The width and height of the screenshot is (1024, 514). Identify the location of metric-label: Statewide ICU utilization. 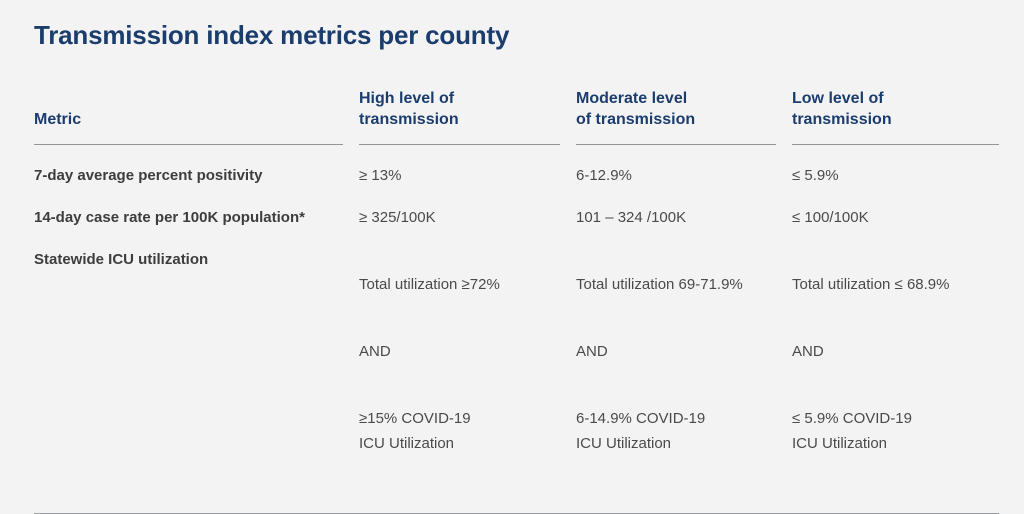
(121, 259).